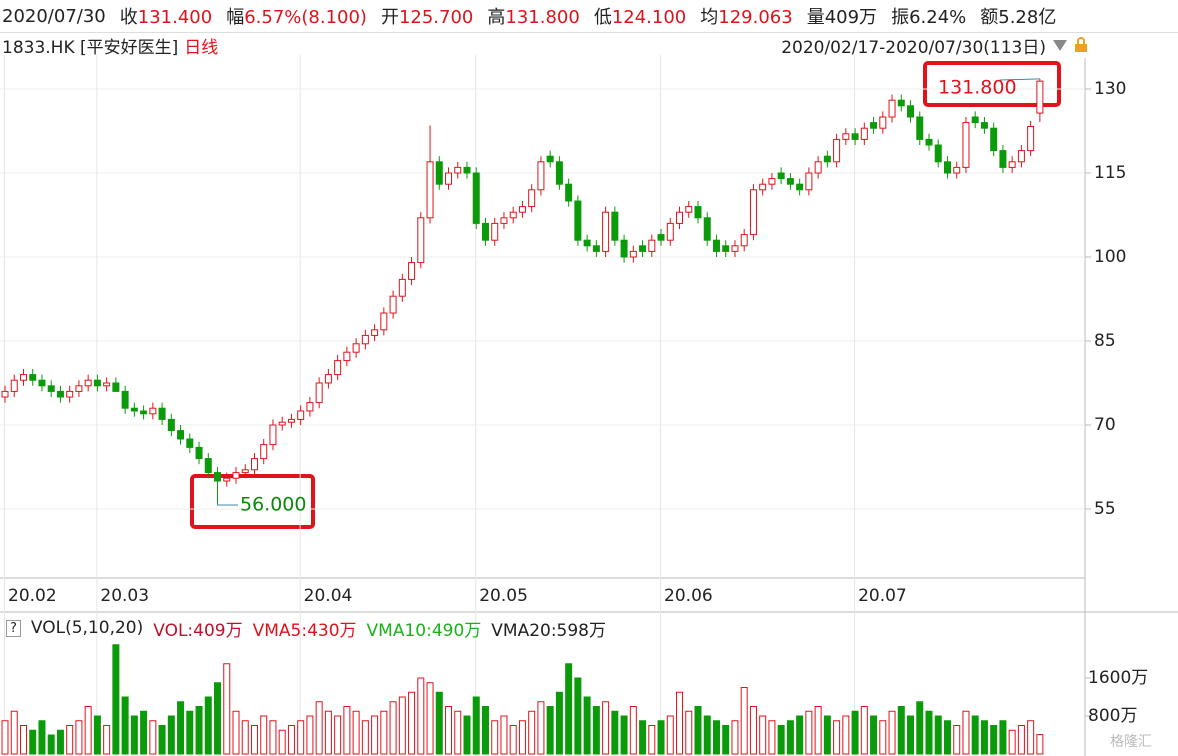 Image resolution: width=1178 pixels, height=756 pixels. What do you see at coordinates (109, 45) in the screenshot?
I see `title-bar: 1833.HK [平安好医生] 日线` at bounding box center [109, 45].